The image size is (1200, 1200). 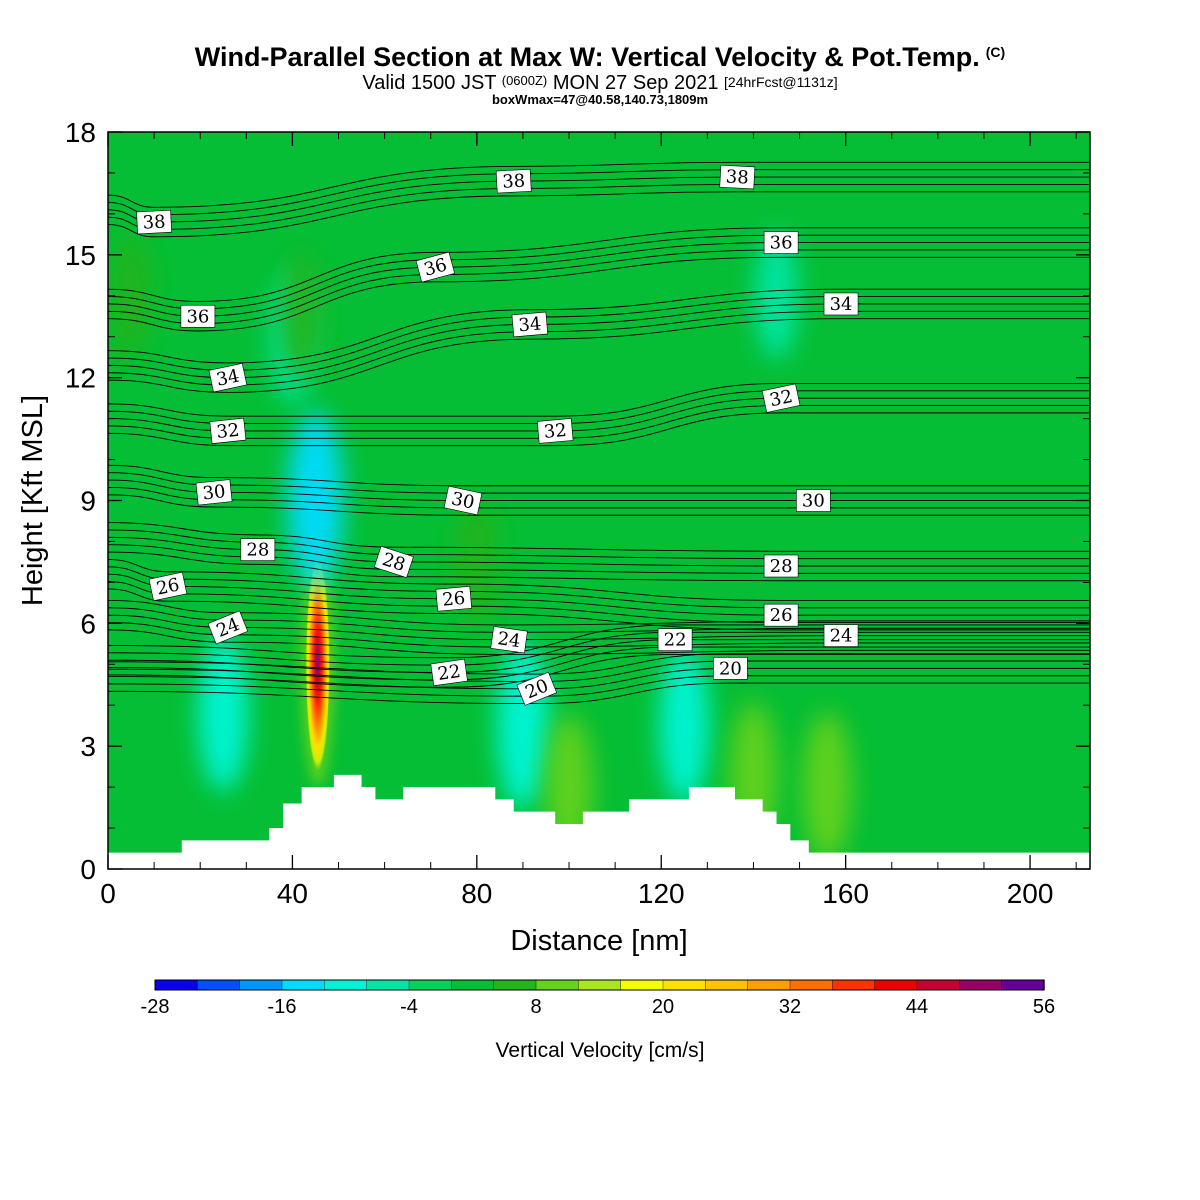 I want to click on y-tick-label: 15, so click(x=80, y=255).